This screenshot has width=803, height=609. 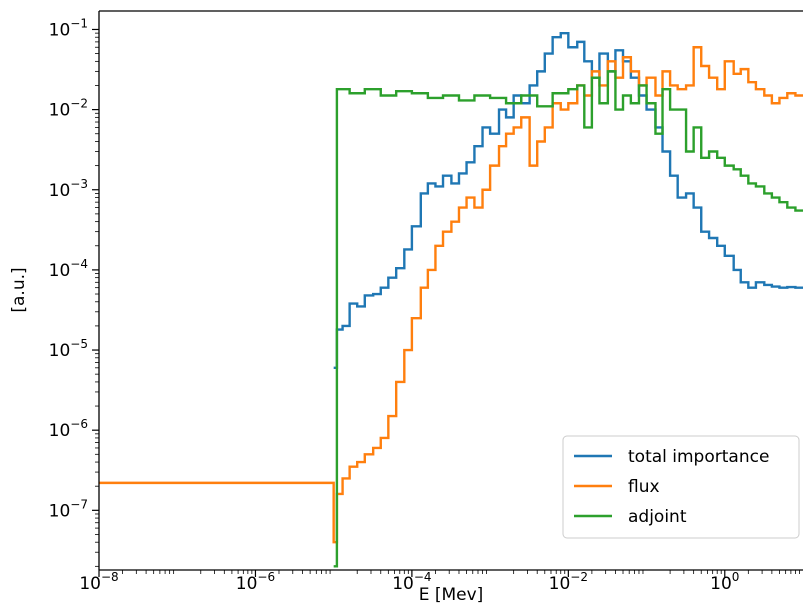 I want to click on legend-entries: total importance flux adjoint, so click(x=671, y=487).